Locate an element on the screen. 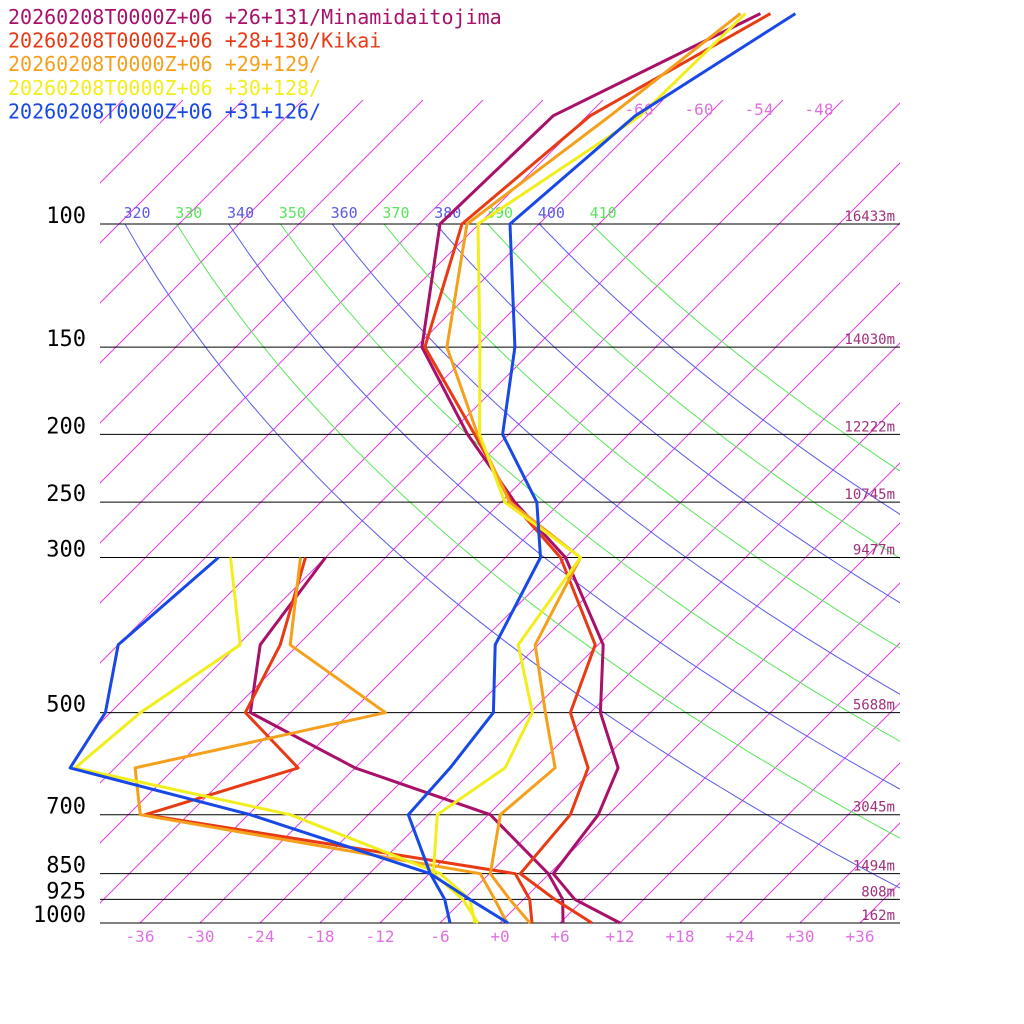 The width and height of the screenshot is (1024, 1024). y-tick-label: 250 is located at coordinates (66, 494).